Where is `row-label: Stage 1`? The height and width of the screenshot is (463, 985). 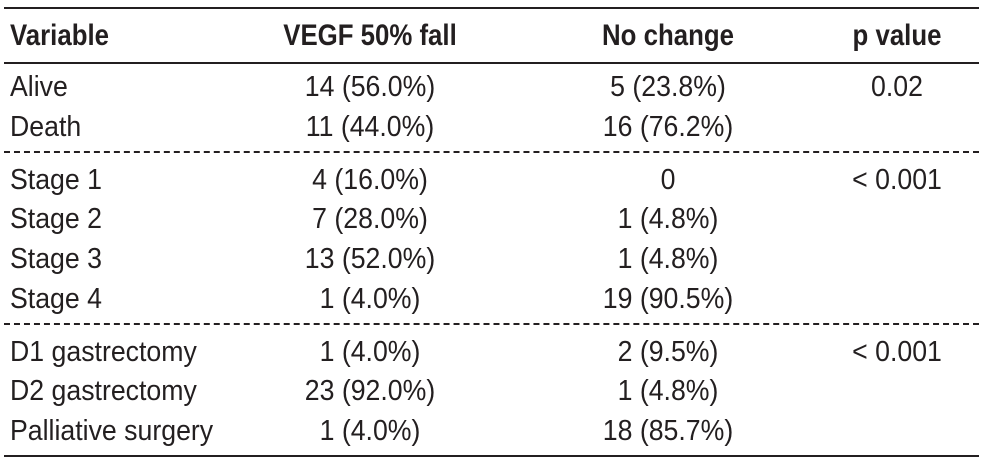
row-label: Stage 1 is located at coordinates (56, 180).